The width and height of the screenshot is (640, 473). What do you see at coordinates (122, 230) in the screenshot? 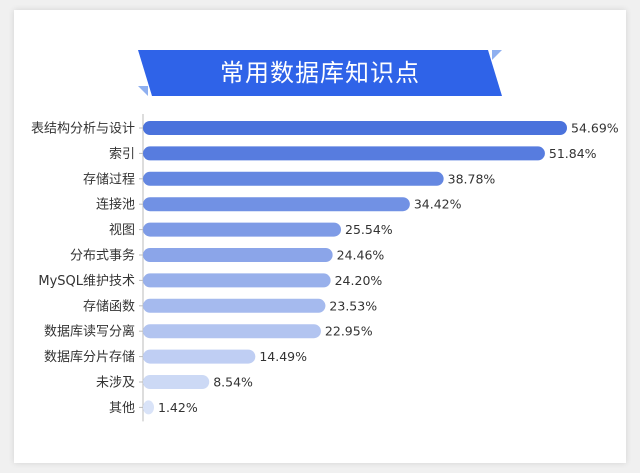
I see `category-label: 视图` at bounding box center [122, 230].